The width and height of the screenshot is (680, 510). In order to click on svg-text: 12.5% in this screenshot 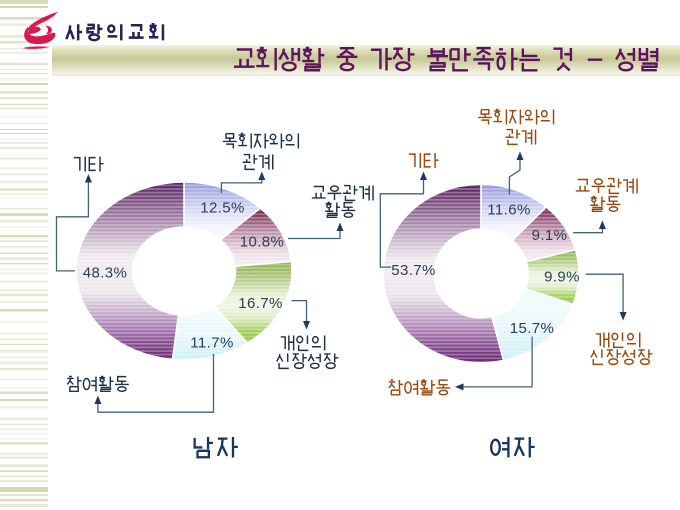, I will do `click(222, 208)`.